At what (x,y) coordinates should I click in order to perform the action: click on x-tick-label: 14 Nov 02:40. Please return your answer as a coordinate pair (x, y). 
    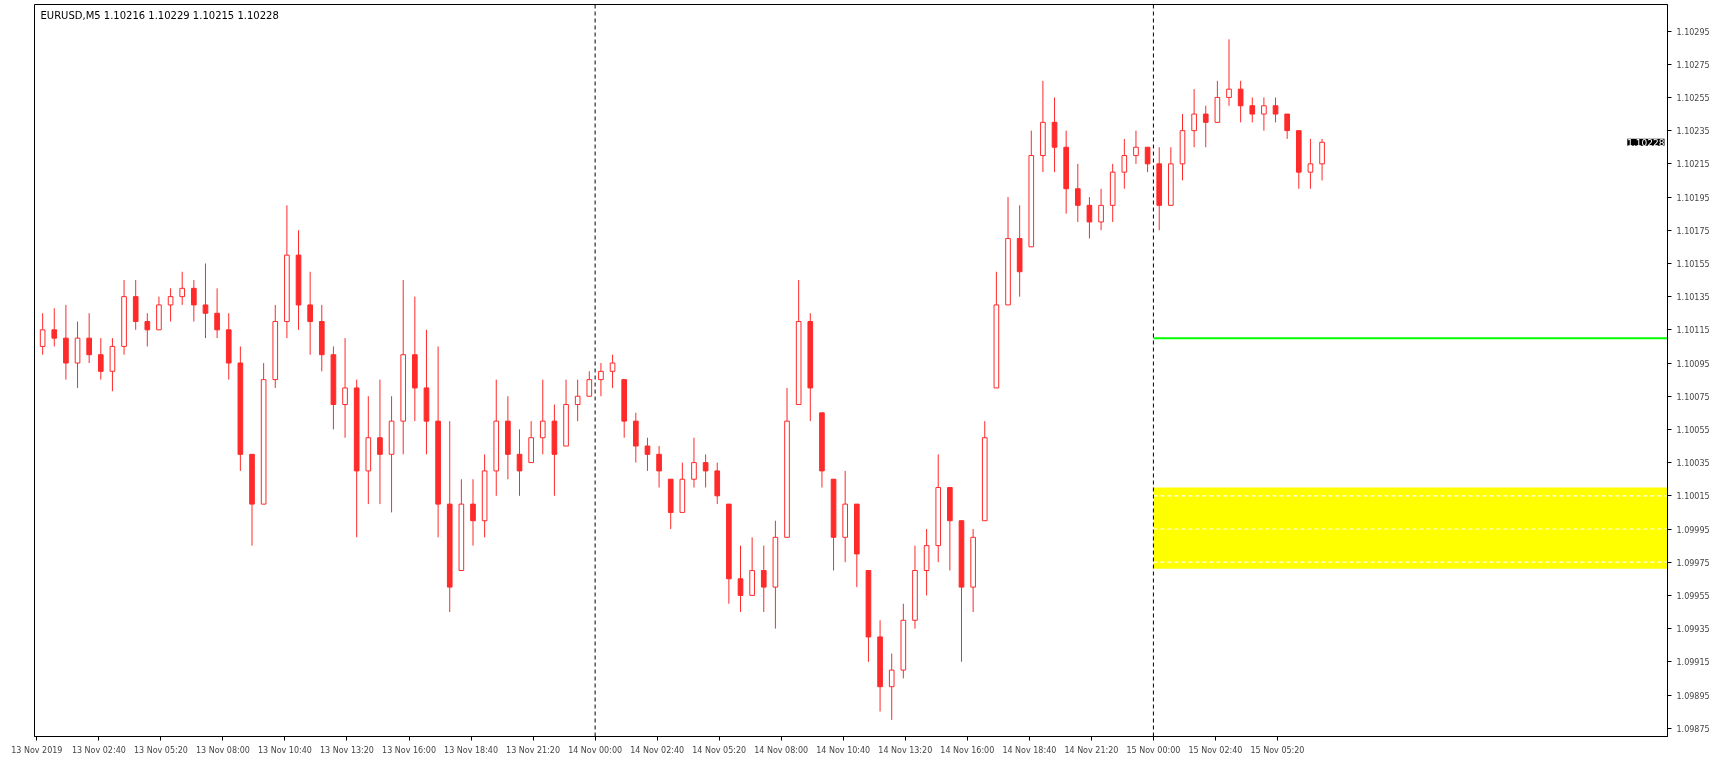
    Looking at the image, I should click on (657, 750).